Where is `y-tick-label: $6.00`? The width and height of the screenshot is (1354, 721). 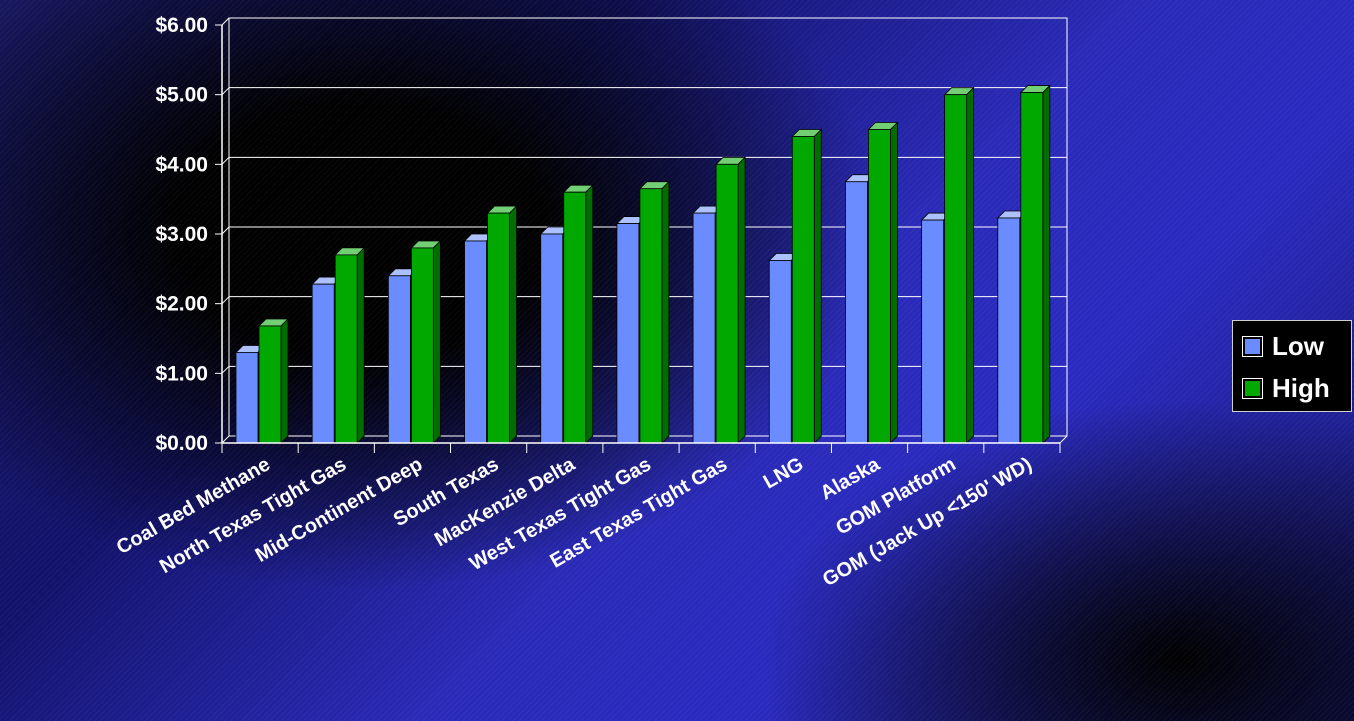 y-tick-label: $6.00 is located at coordinates (181, 25).